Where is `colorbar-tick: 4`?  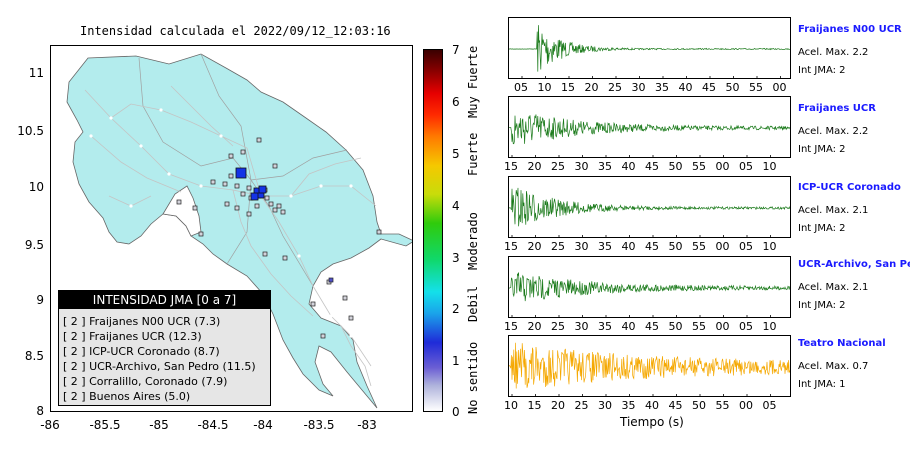 colorbar-tick: 4 is located at coordinates (456, 206).